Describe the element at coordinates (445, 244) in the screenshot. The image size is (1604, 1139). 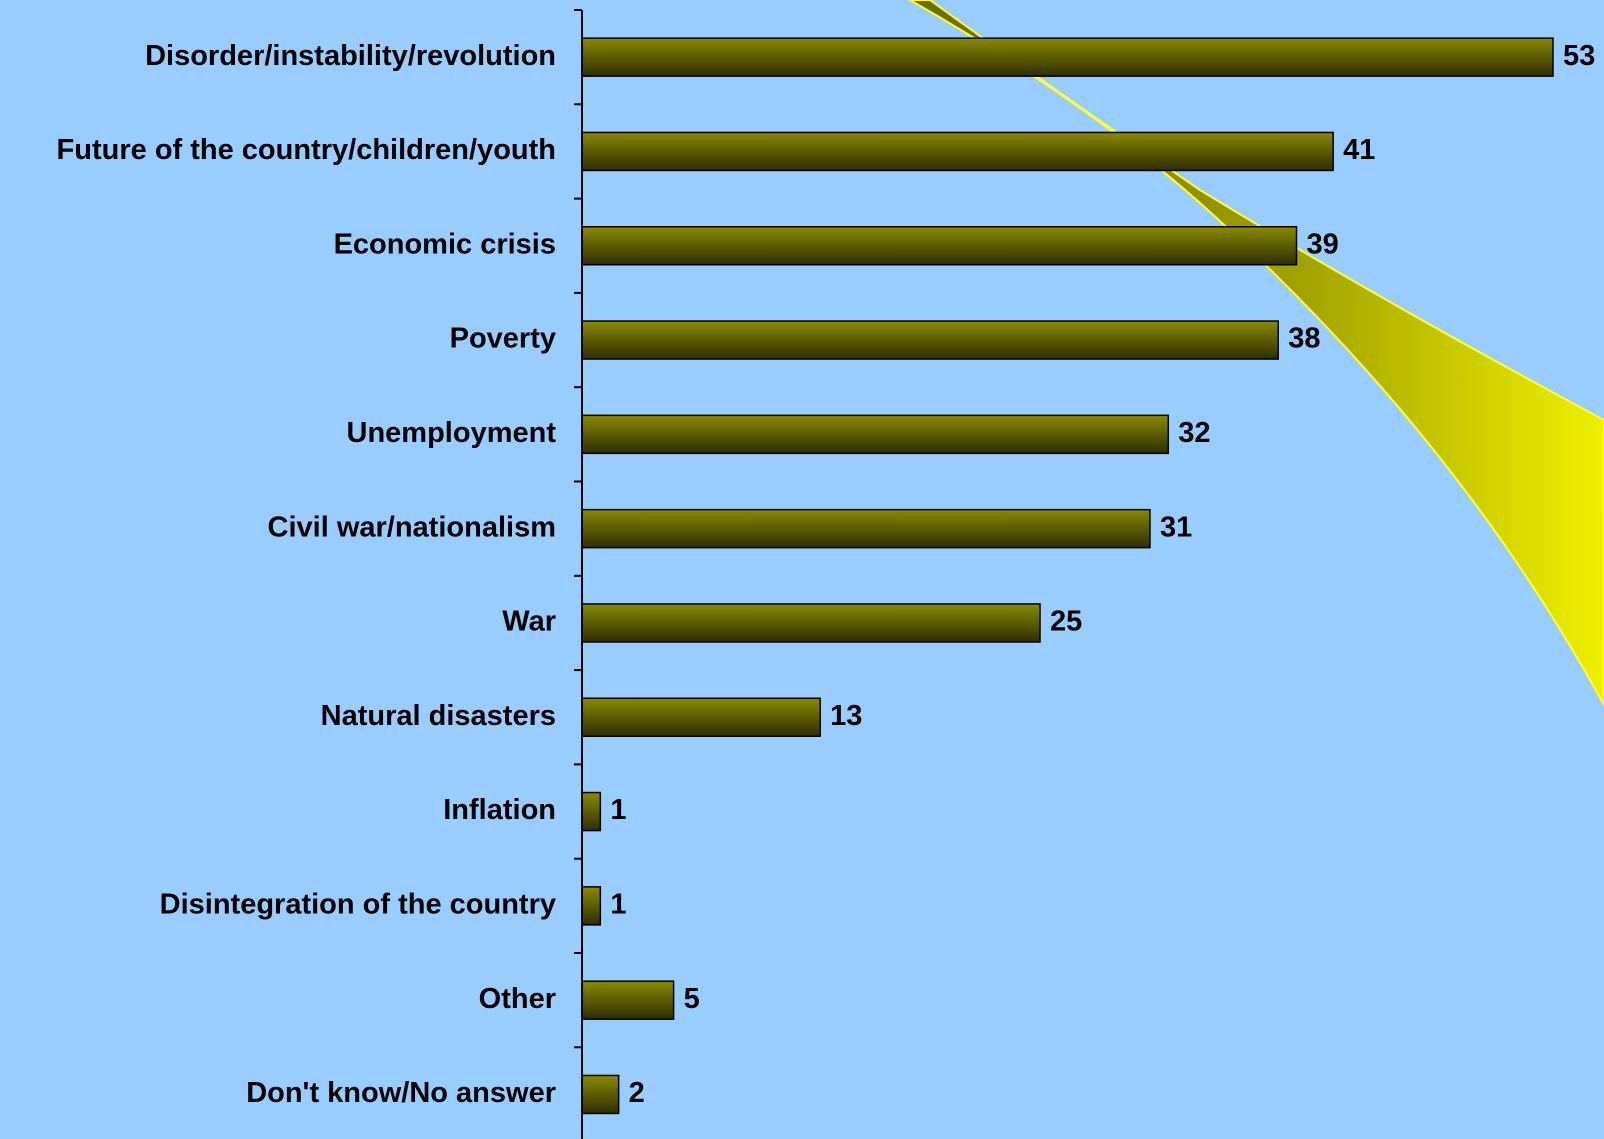
I see `category-label: Economic crisis` at that location.